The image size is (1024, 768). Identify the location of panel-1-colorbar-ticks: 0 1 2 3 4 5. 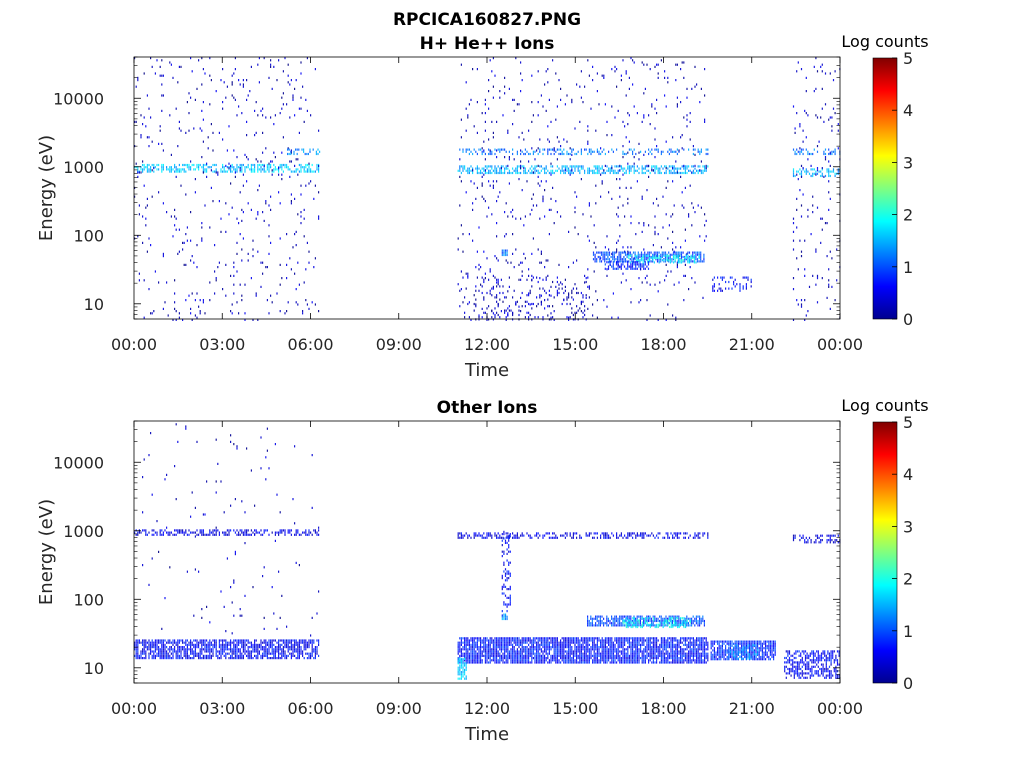
(902, 189).